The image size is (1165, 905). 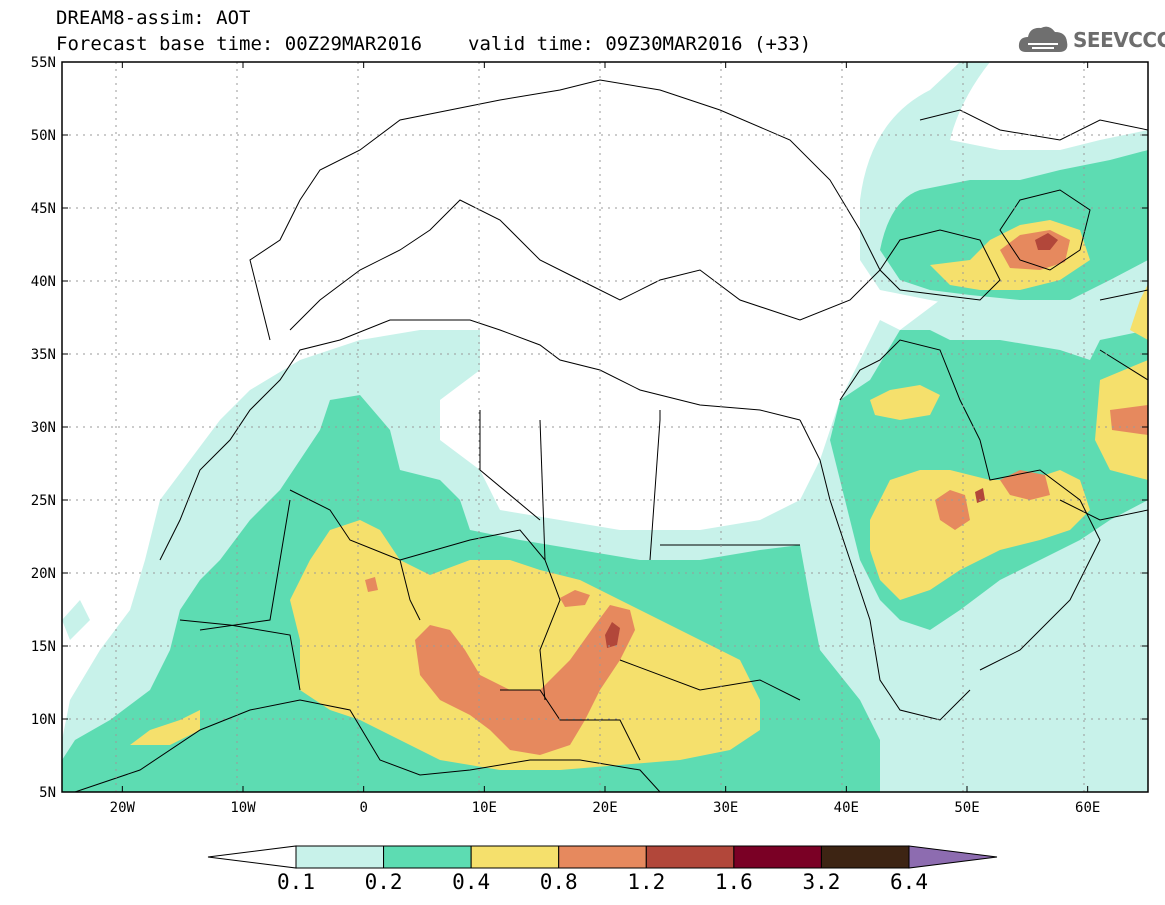 What do you see at coordinates (43, 282) in the screenshot?
I see `lat-label: 40N` at bounding box center [43, 282].